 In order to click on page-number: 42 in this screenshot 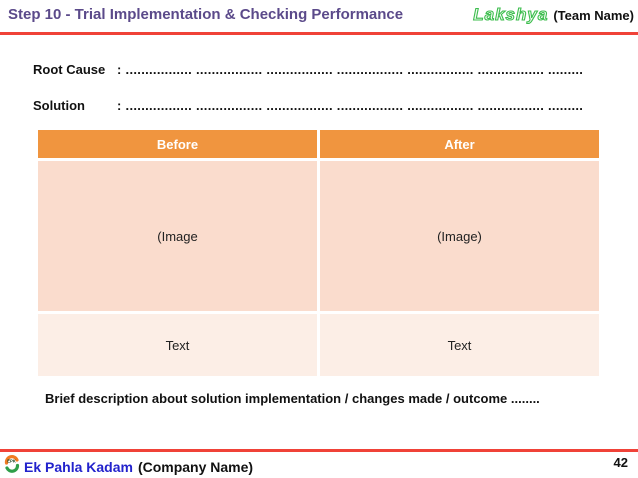, I will do `click(620, 462)`.